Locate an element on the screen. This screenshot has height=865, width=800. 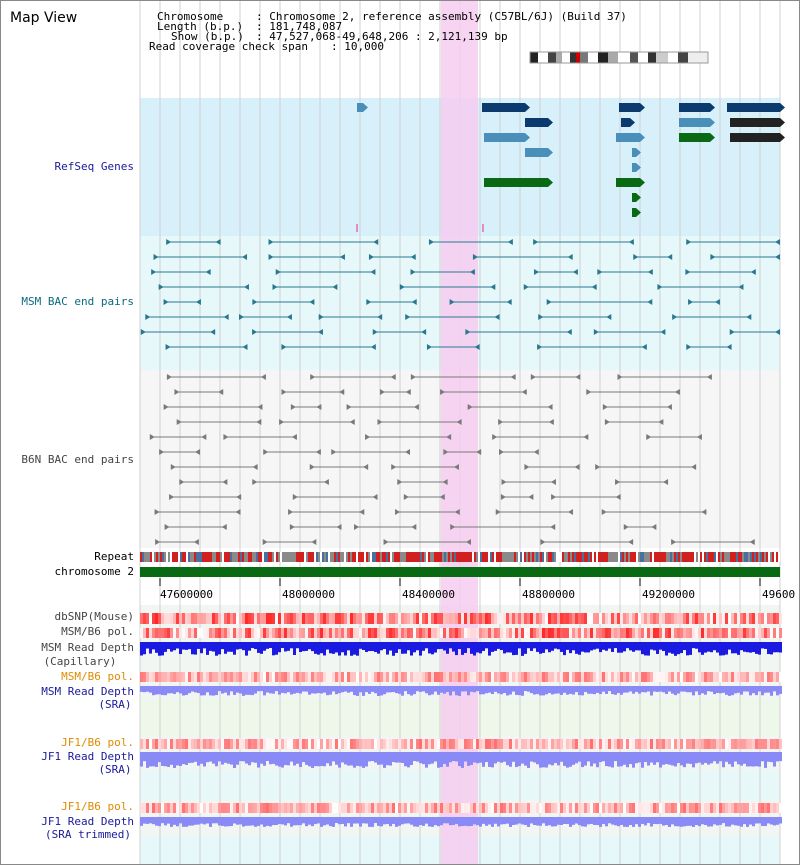
jf1-b6-pol-track-label: JF1/B6 pol. is located at coordinates (97, 742).